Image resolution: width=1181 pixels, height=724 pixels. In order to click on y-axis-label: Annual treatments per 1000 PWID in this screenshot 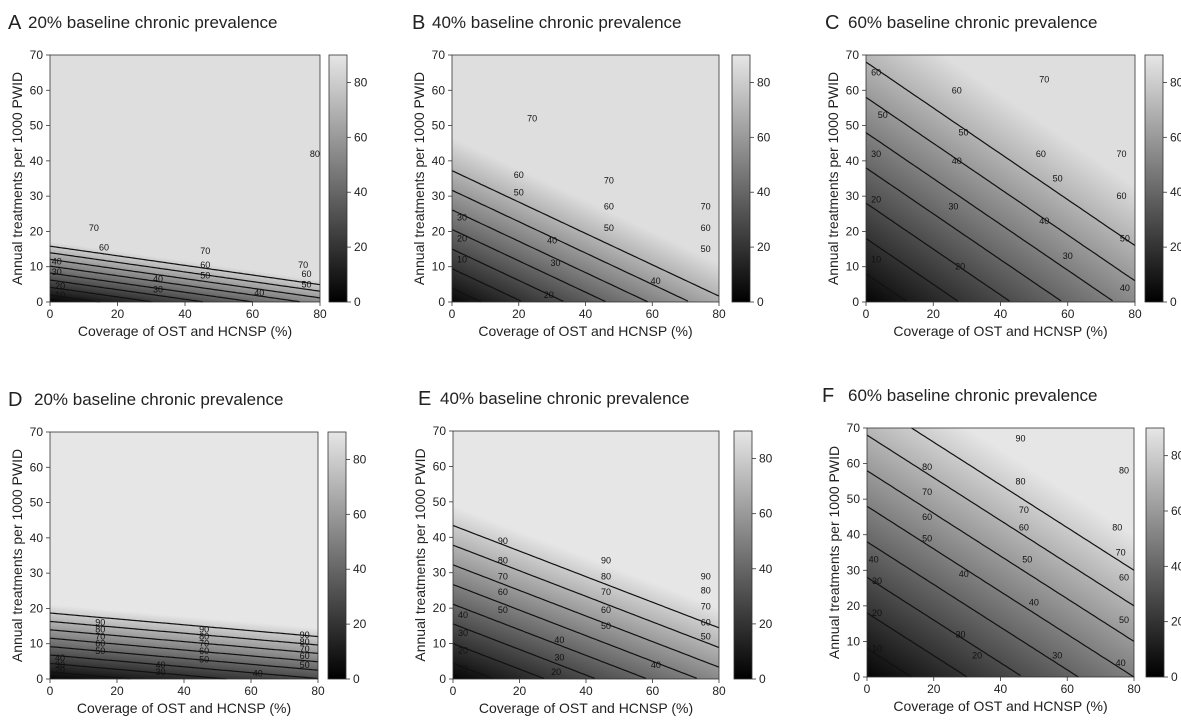, I will do `click(17, 178)`.